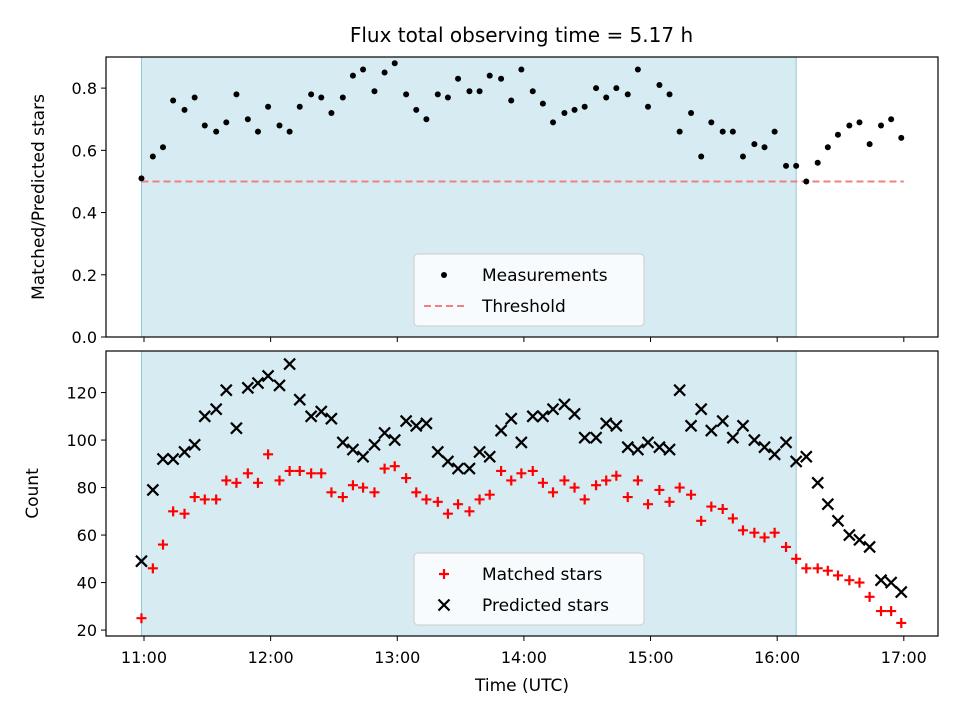  What do you see at coordinates (84, 150) in the screenshot?
I see `y-tick-label: 0.6` at bounding box center [84, 150].